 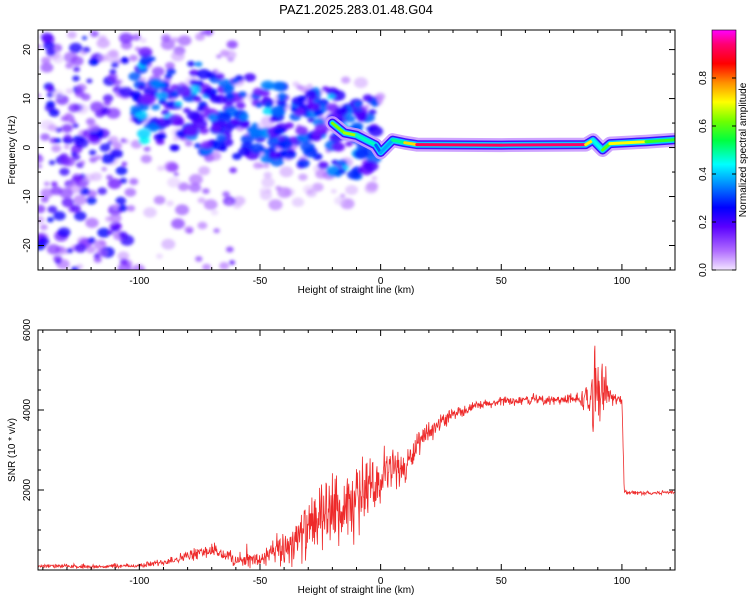 I want to click on spectrogram-y-axis-label: Frequency (Hz), so click(x=12, y=150).